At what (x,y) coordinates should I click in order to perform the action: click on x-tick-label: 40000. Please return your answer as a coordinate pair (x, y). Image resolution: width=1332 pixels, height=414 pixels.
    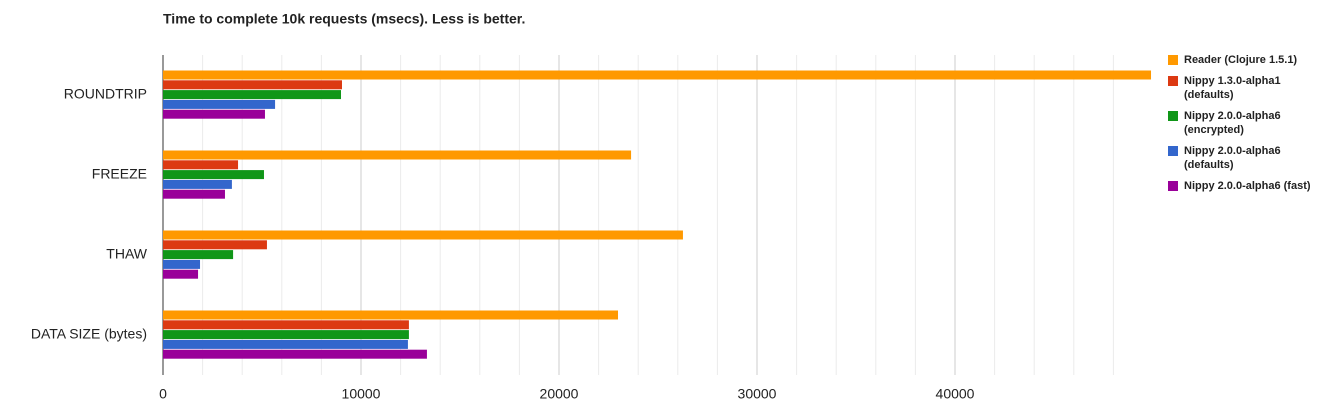
    Looking at the image, I should click on (955, 394).